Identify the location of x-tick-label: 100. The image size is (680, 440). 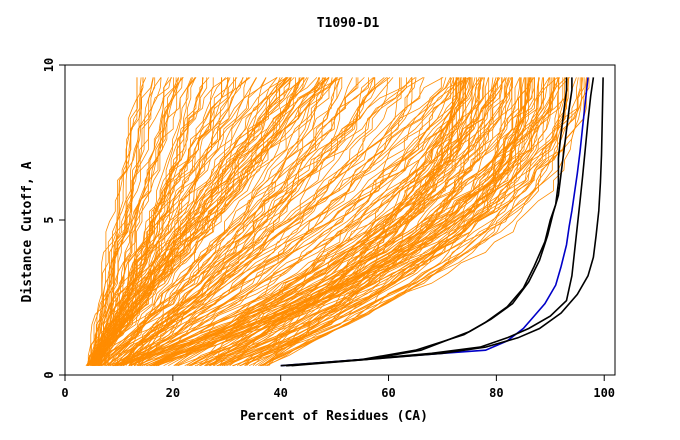
(604, 393).